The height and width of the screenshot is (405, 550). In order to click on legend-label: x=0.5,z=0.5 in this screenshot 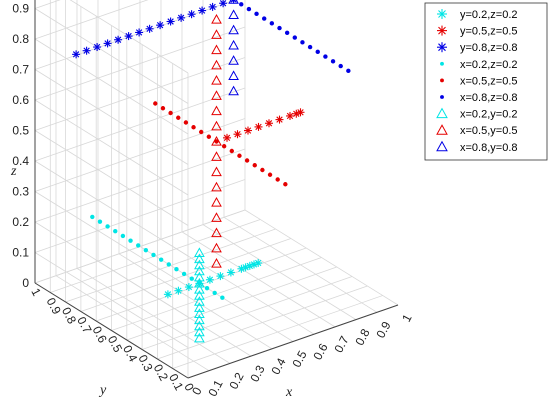, I will do `click(489, 81)`.